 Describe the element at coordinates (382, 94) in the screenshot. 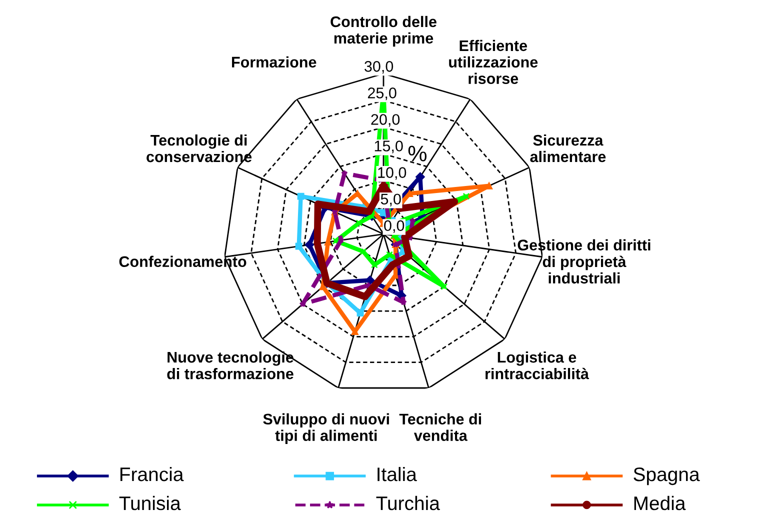

I see `y-tick-label: 25,0` at that location.